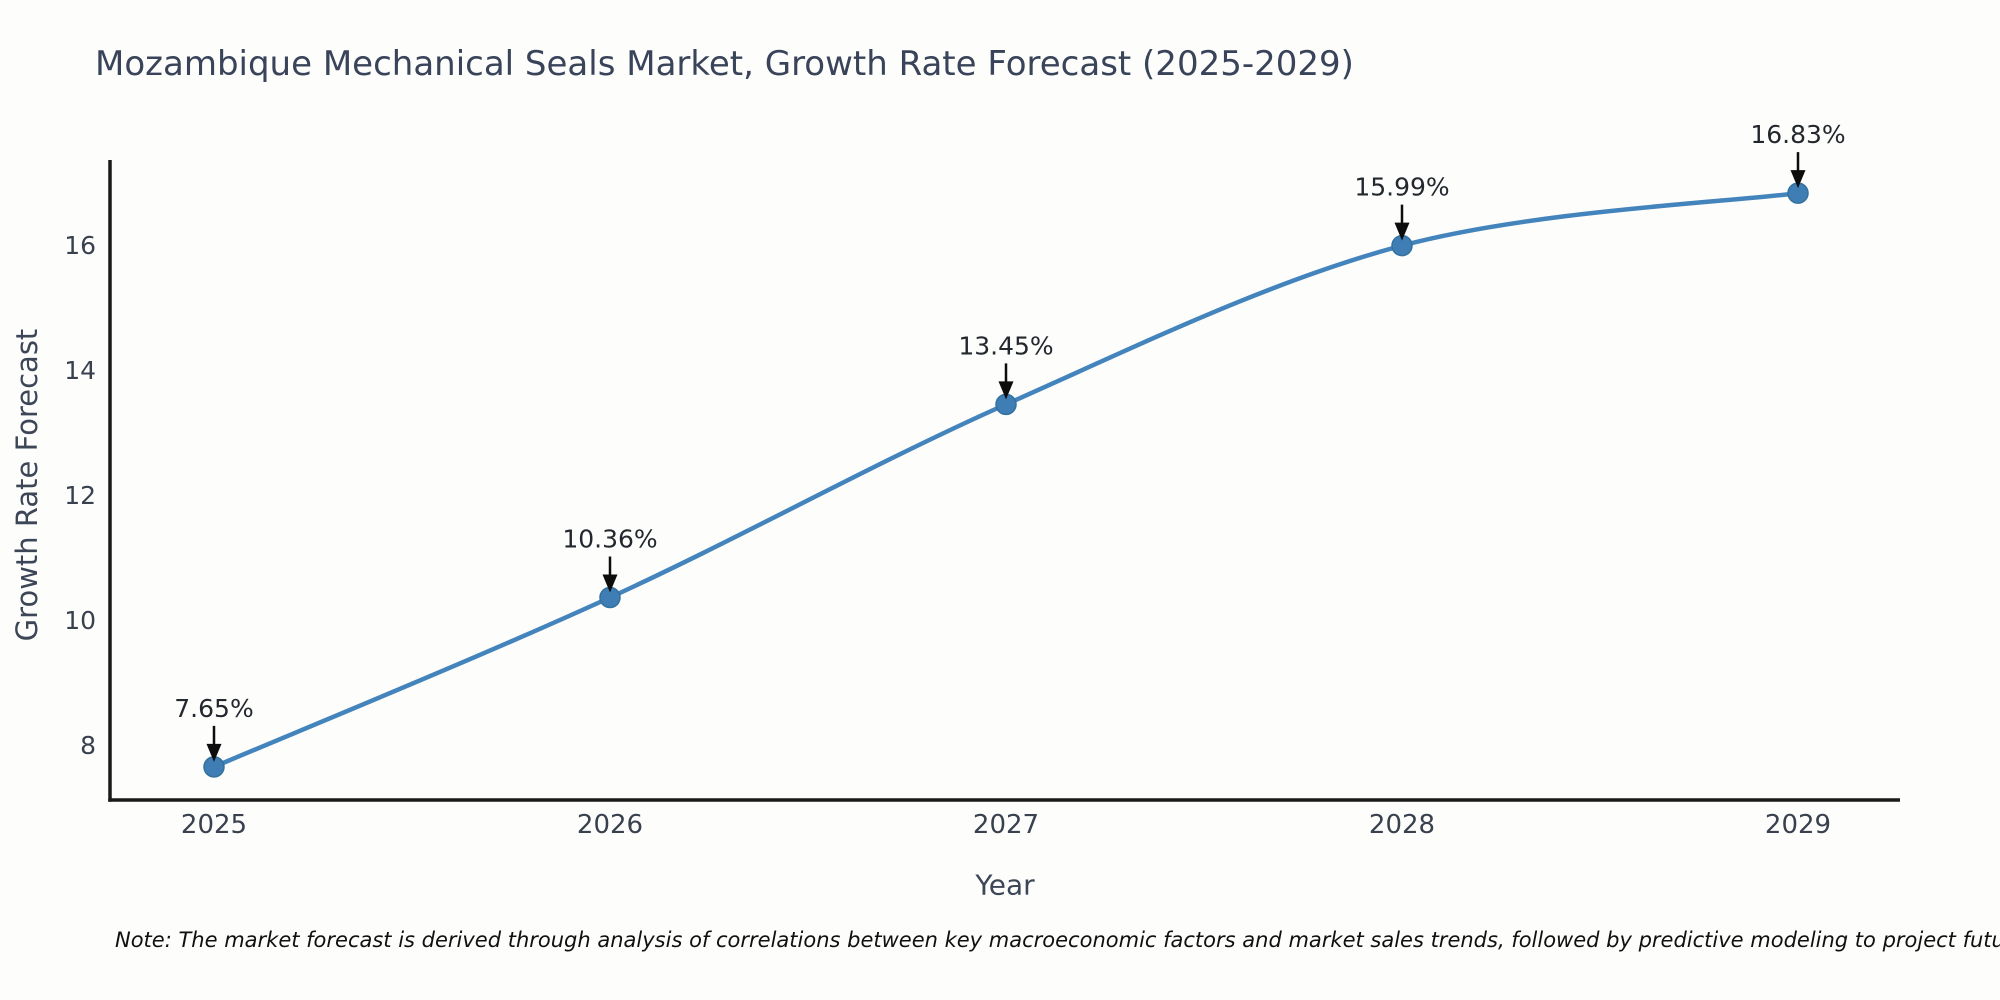  I want to click on x-tick-label: 2026, so click(610, 825).